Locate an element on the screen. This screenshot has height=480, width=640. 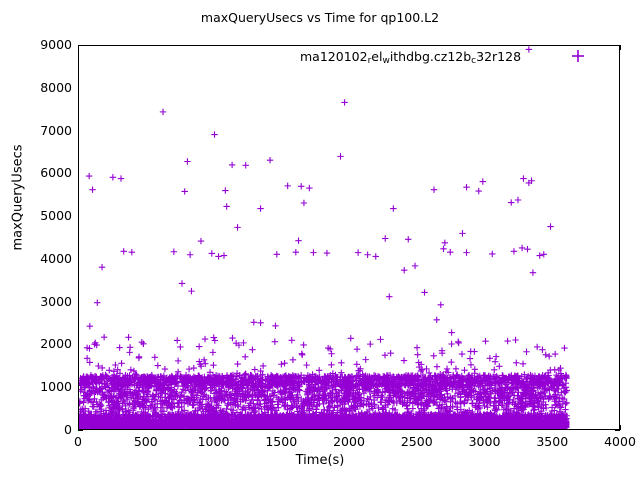
x-tick-label: 500 is located at coordinates (145, 441).